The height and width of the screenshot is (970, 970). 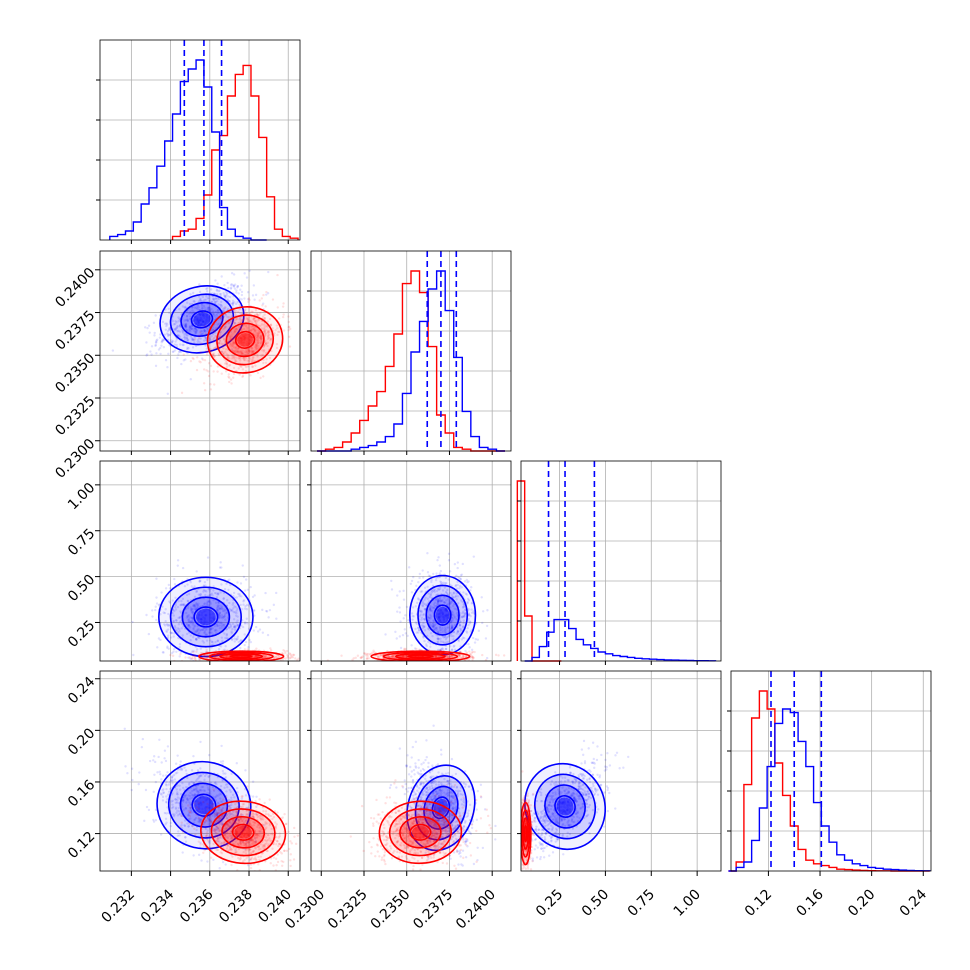 What do you see at coordinates (200, 140) in the screenshot?
I see `panel-frame` at bounding box center [200, 140].